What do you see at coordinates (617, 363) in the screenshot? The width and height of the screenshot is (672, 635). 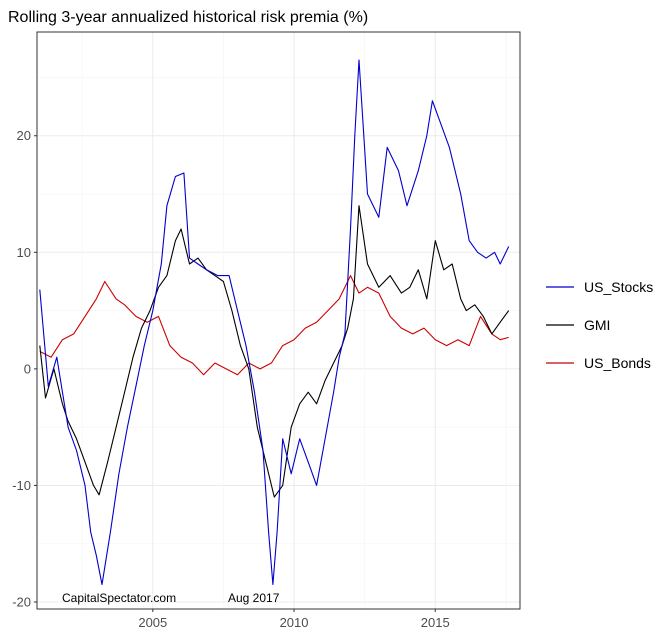 I see `legend-label-us-bonds: US_Bonds` at bounding box center [617, 363].